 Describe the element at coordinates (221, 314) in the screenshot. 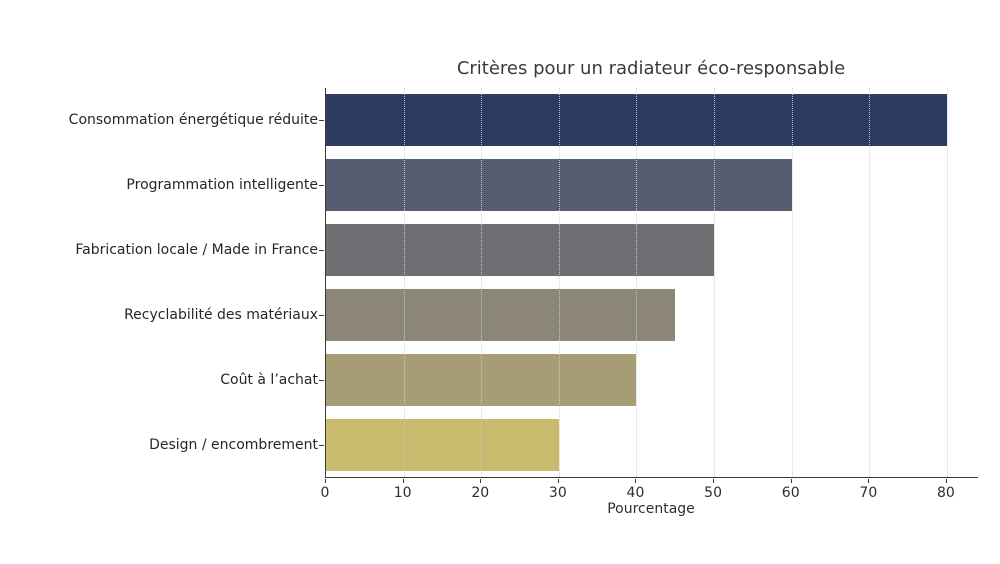

I see `y-tick-label: Recyclabilité des matériaux` at that location.